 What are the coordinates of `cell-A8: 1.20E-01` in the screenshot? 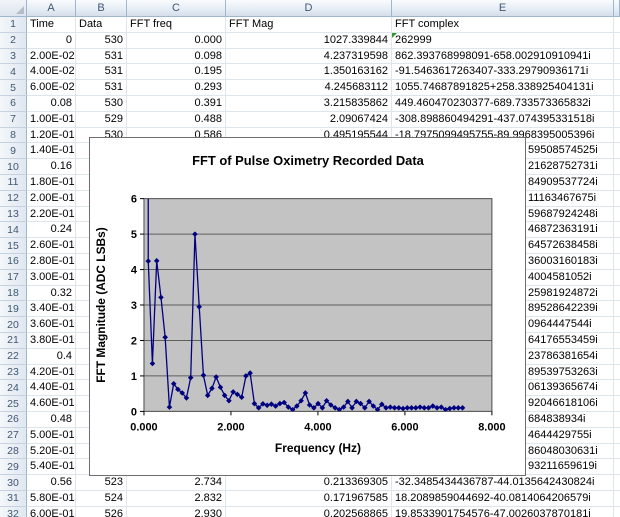 It's located at (51, 135).